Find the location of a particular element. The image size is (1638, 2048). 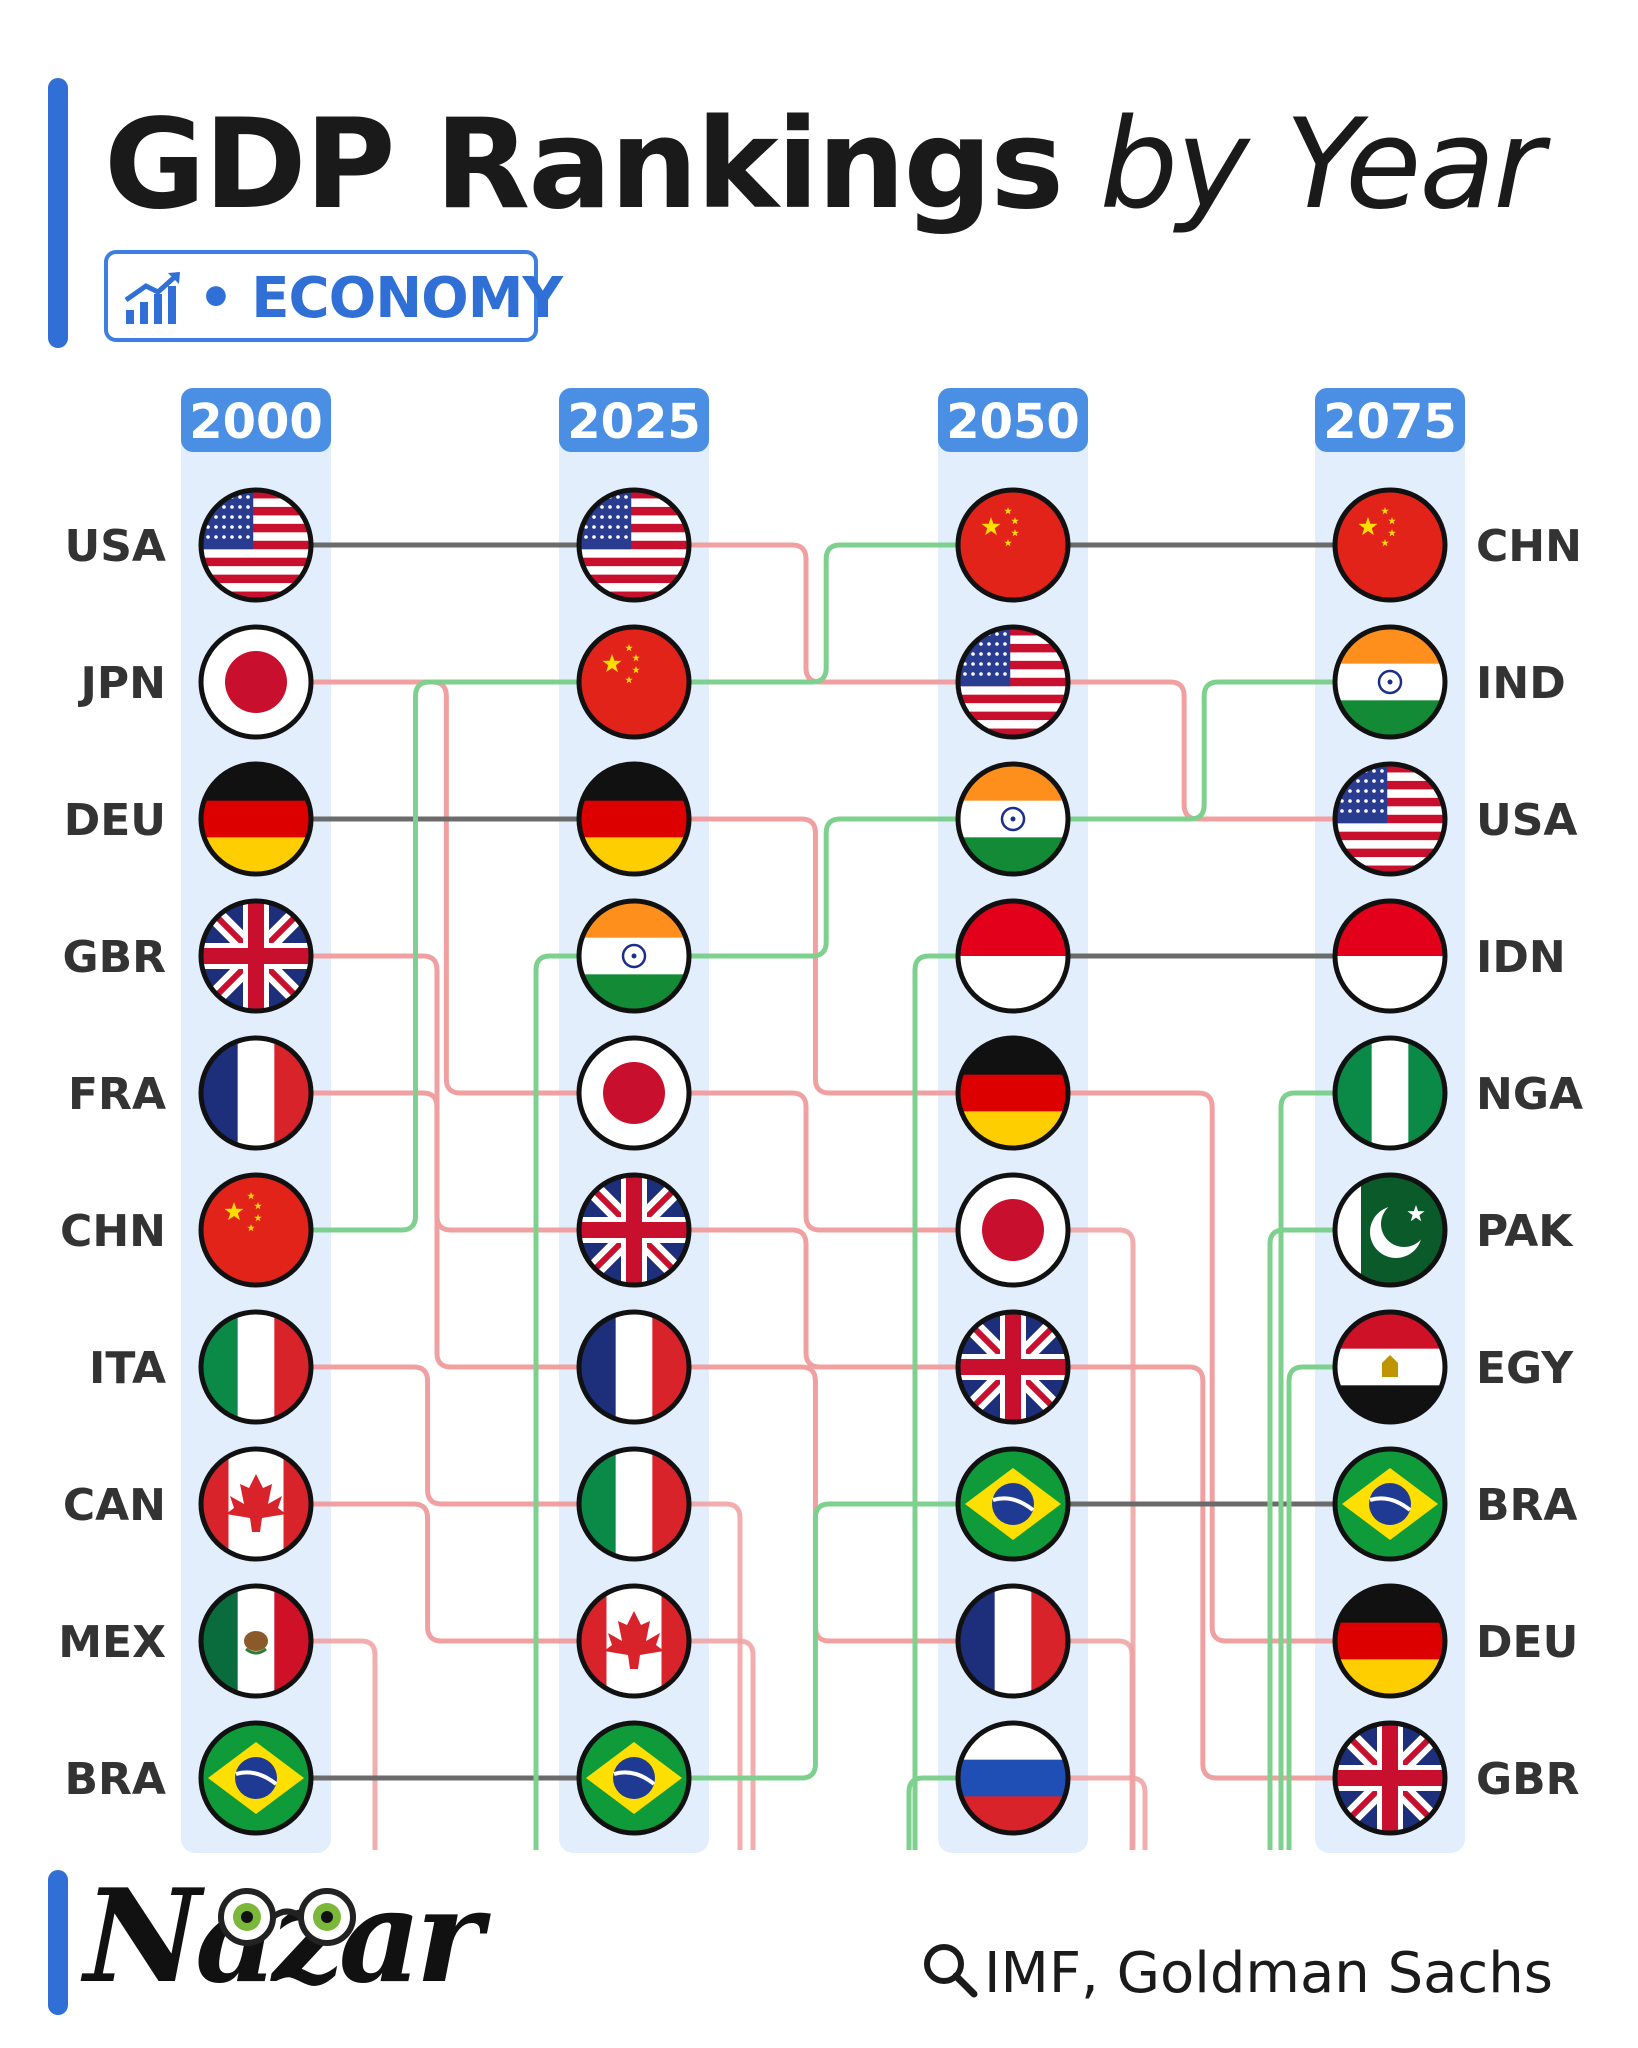

country-label-left: JPN is located at coordinates (122, 683).